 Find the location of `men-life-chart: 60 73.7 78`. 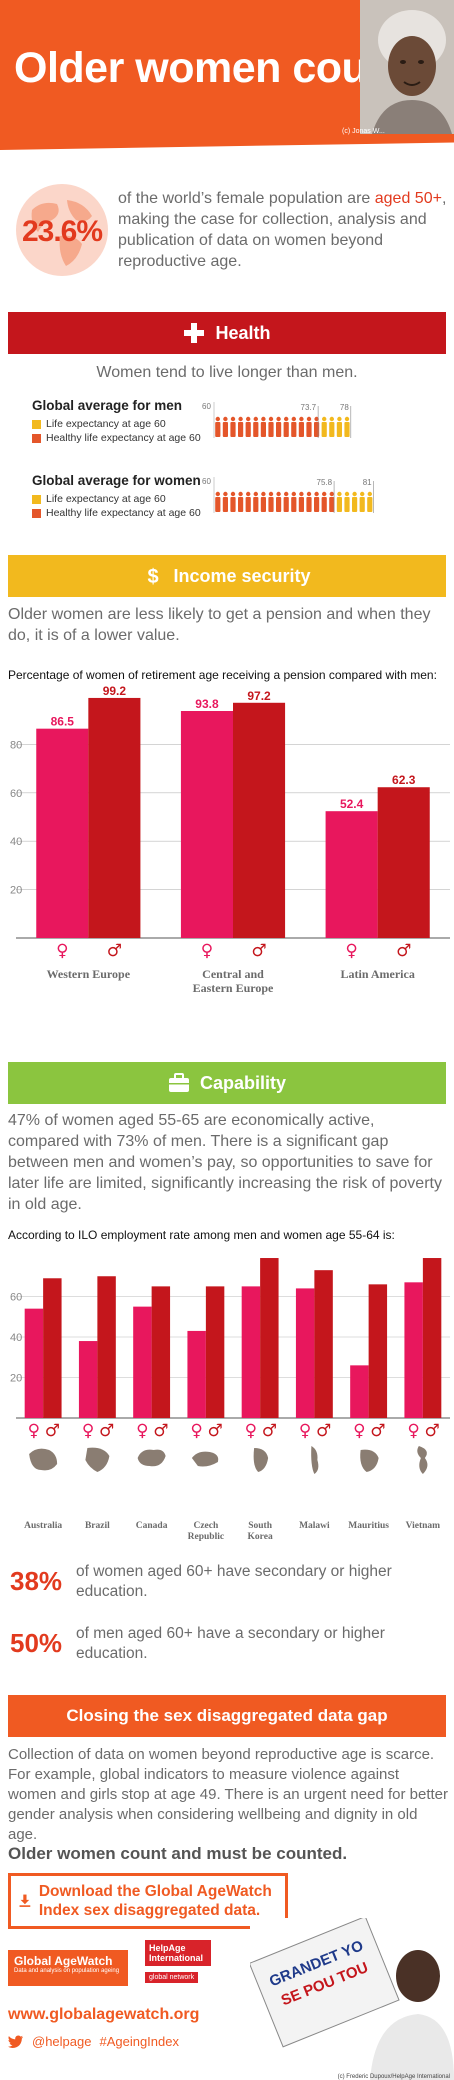

men-life-chart: 60 73.7 78 is located at coordinates (277, 420).